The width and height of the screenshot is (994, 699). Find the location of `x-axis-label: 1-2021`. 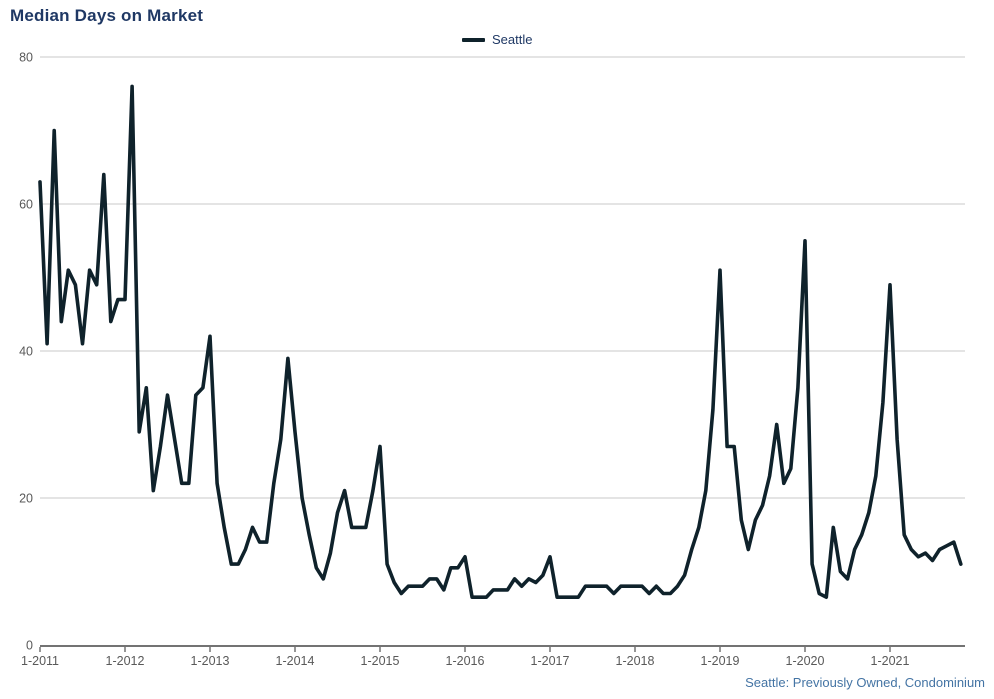

x-axis-label: 1-2021 is located at coordinates (890, 661).